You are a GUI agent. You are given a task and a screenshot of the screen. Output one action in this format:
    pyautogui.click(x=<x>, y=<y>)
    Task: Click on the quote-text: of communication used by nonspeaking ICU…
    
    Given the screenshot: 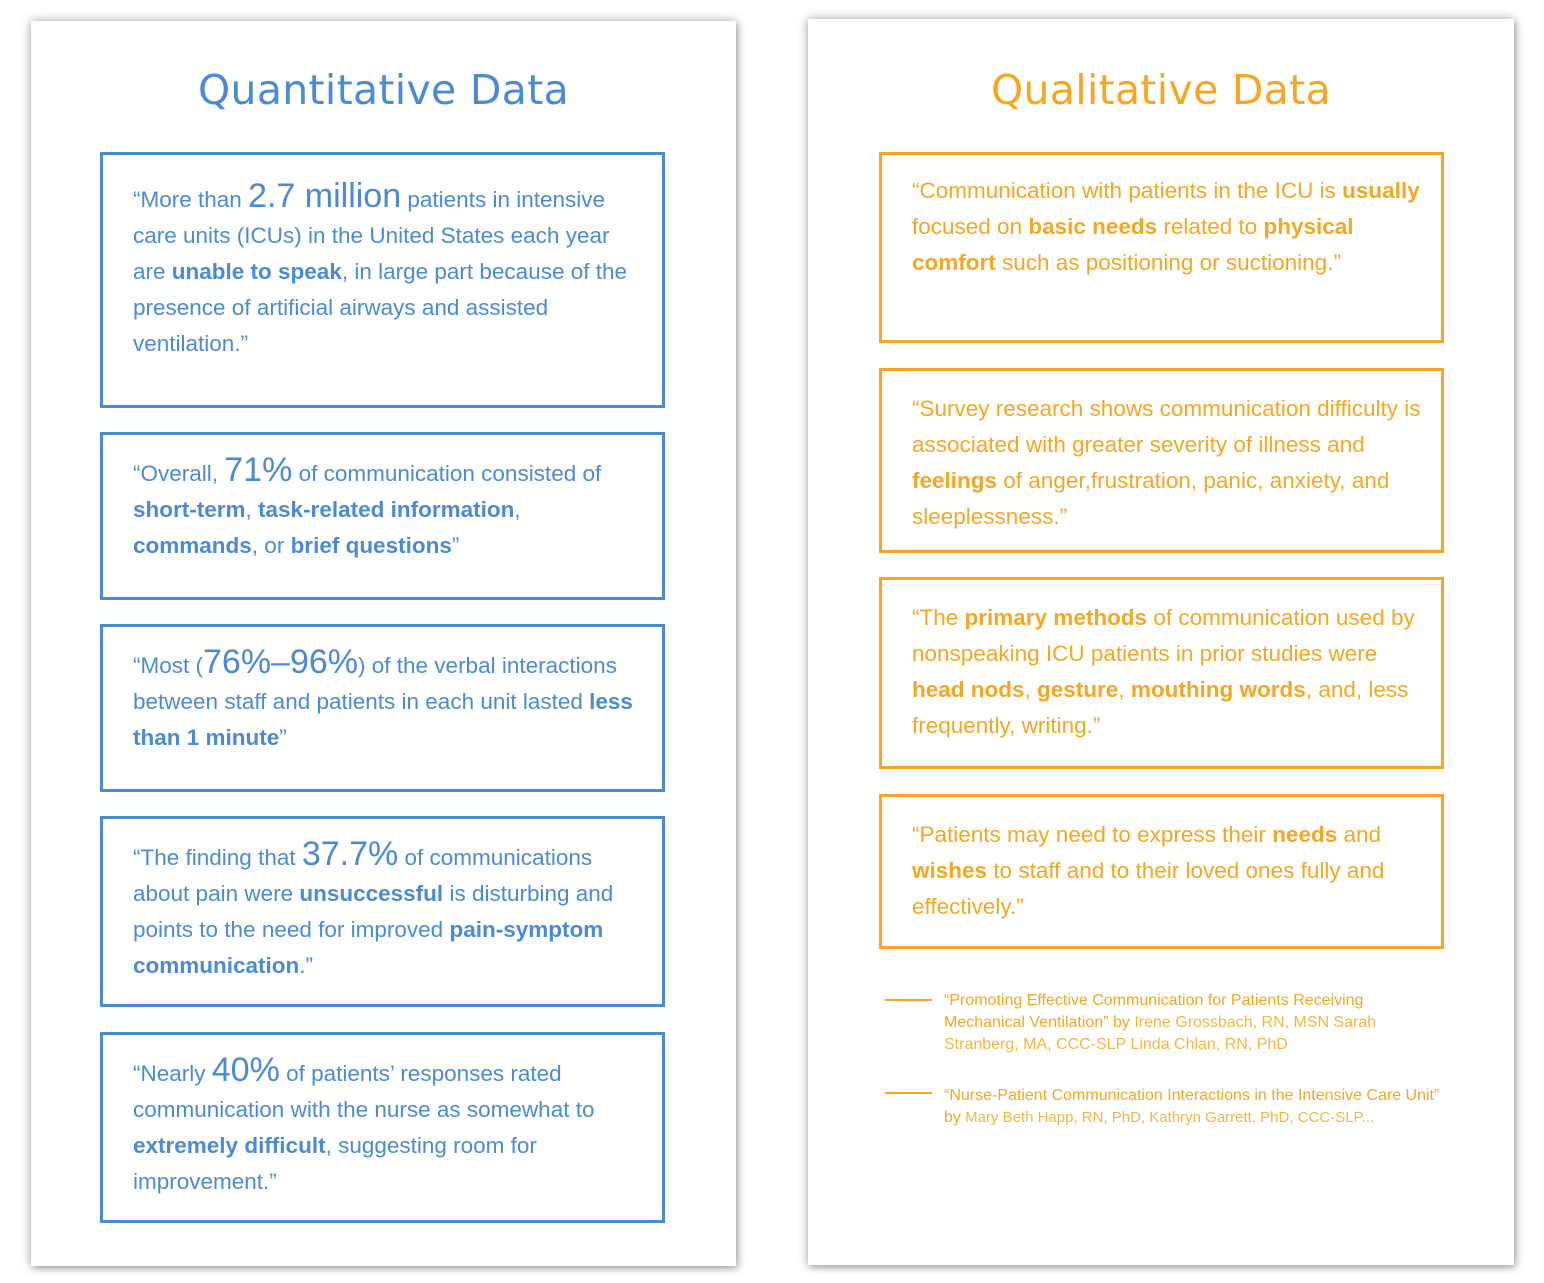 What is the action you would take?
    pyautogui.click(x=1163, y=635)
    